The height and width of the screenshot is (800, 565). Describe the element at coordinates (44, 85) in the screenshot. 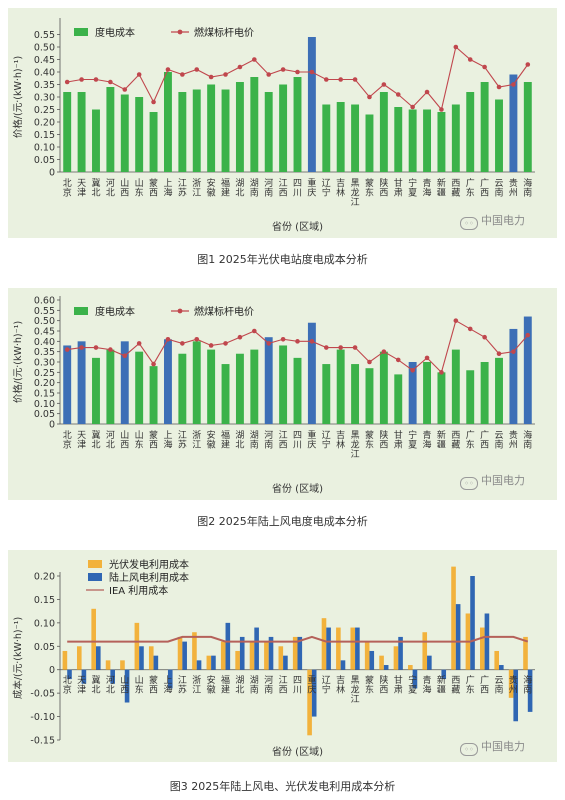

I see `y-tick-label: 0.35` at that location.